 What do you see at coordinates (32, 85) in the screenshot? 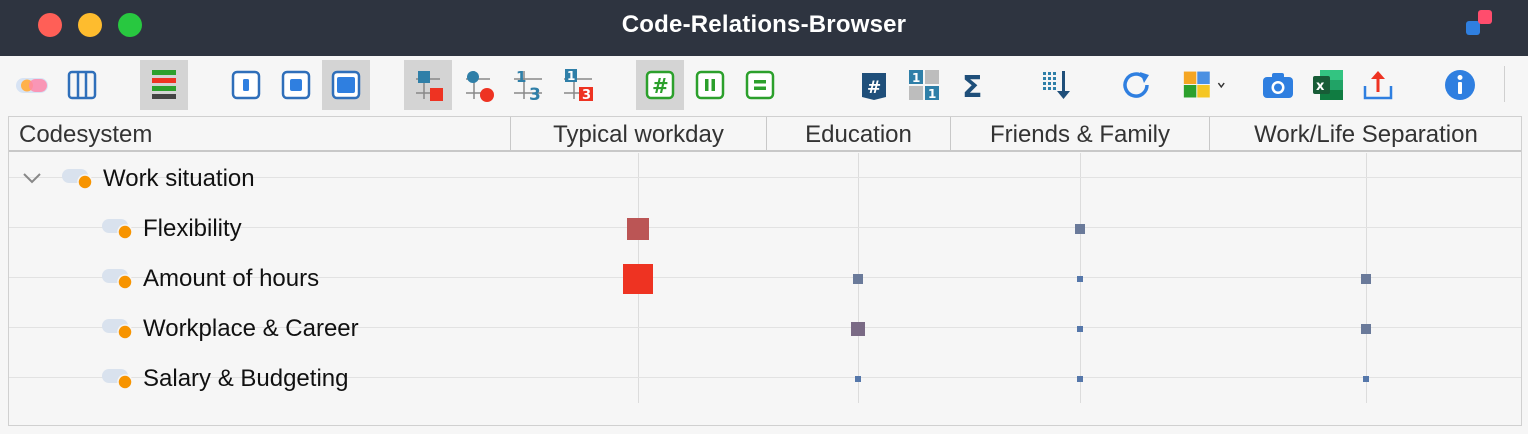
I see `code-color-toggle-icon` at bounding box center [32, 85].